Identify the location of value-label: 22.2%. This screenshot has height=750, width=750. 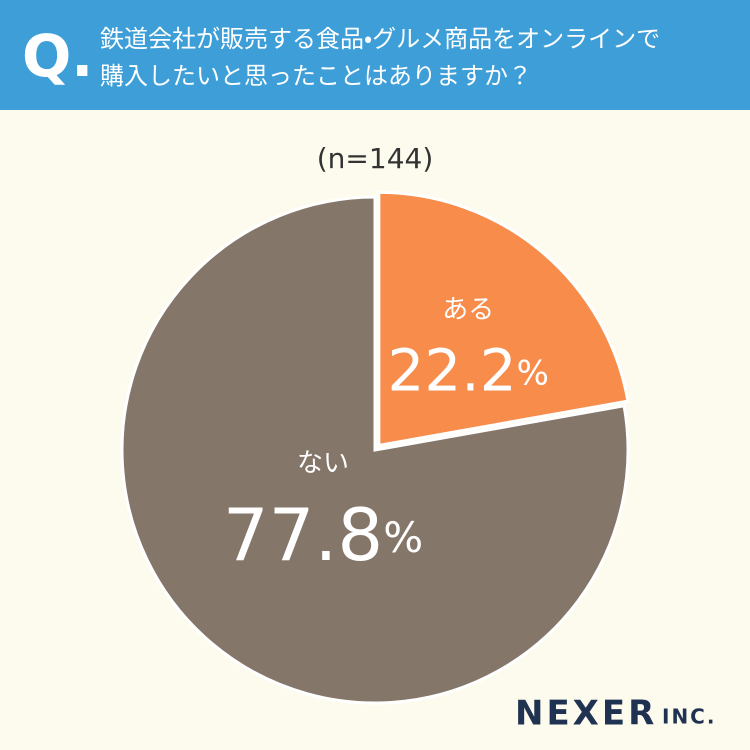
(467, 371).